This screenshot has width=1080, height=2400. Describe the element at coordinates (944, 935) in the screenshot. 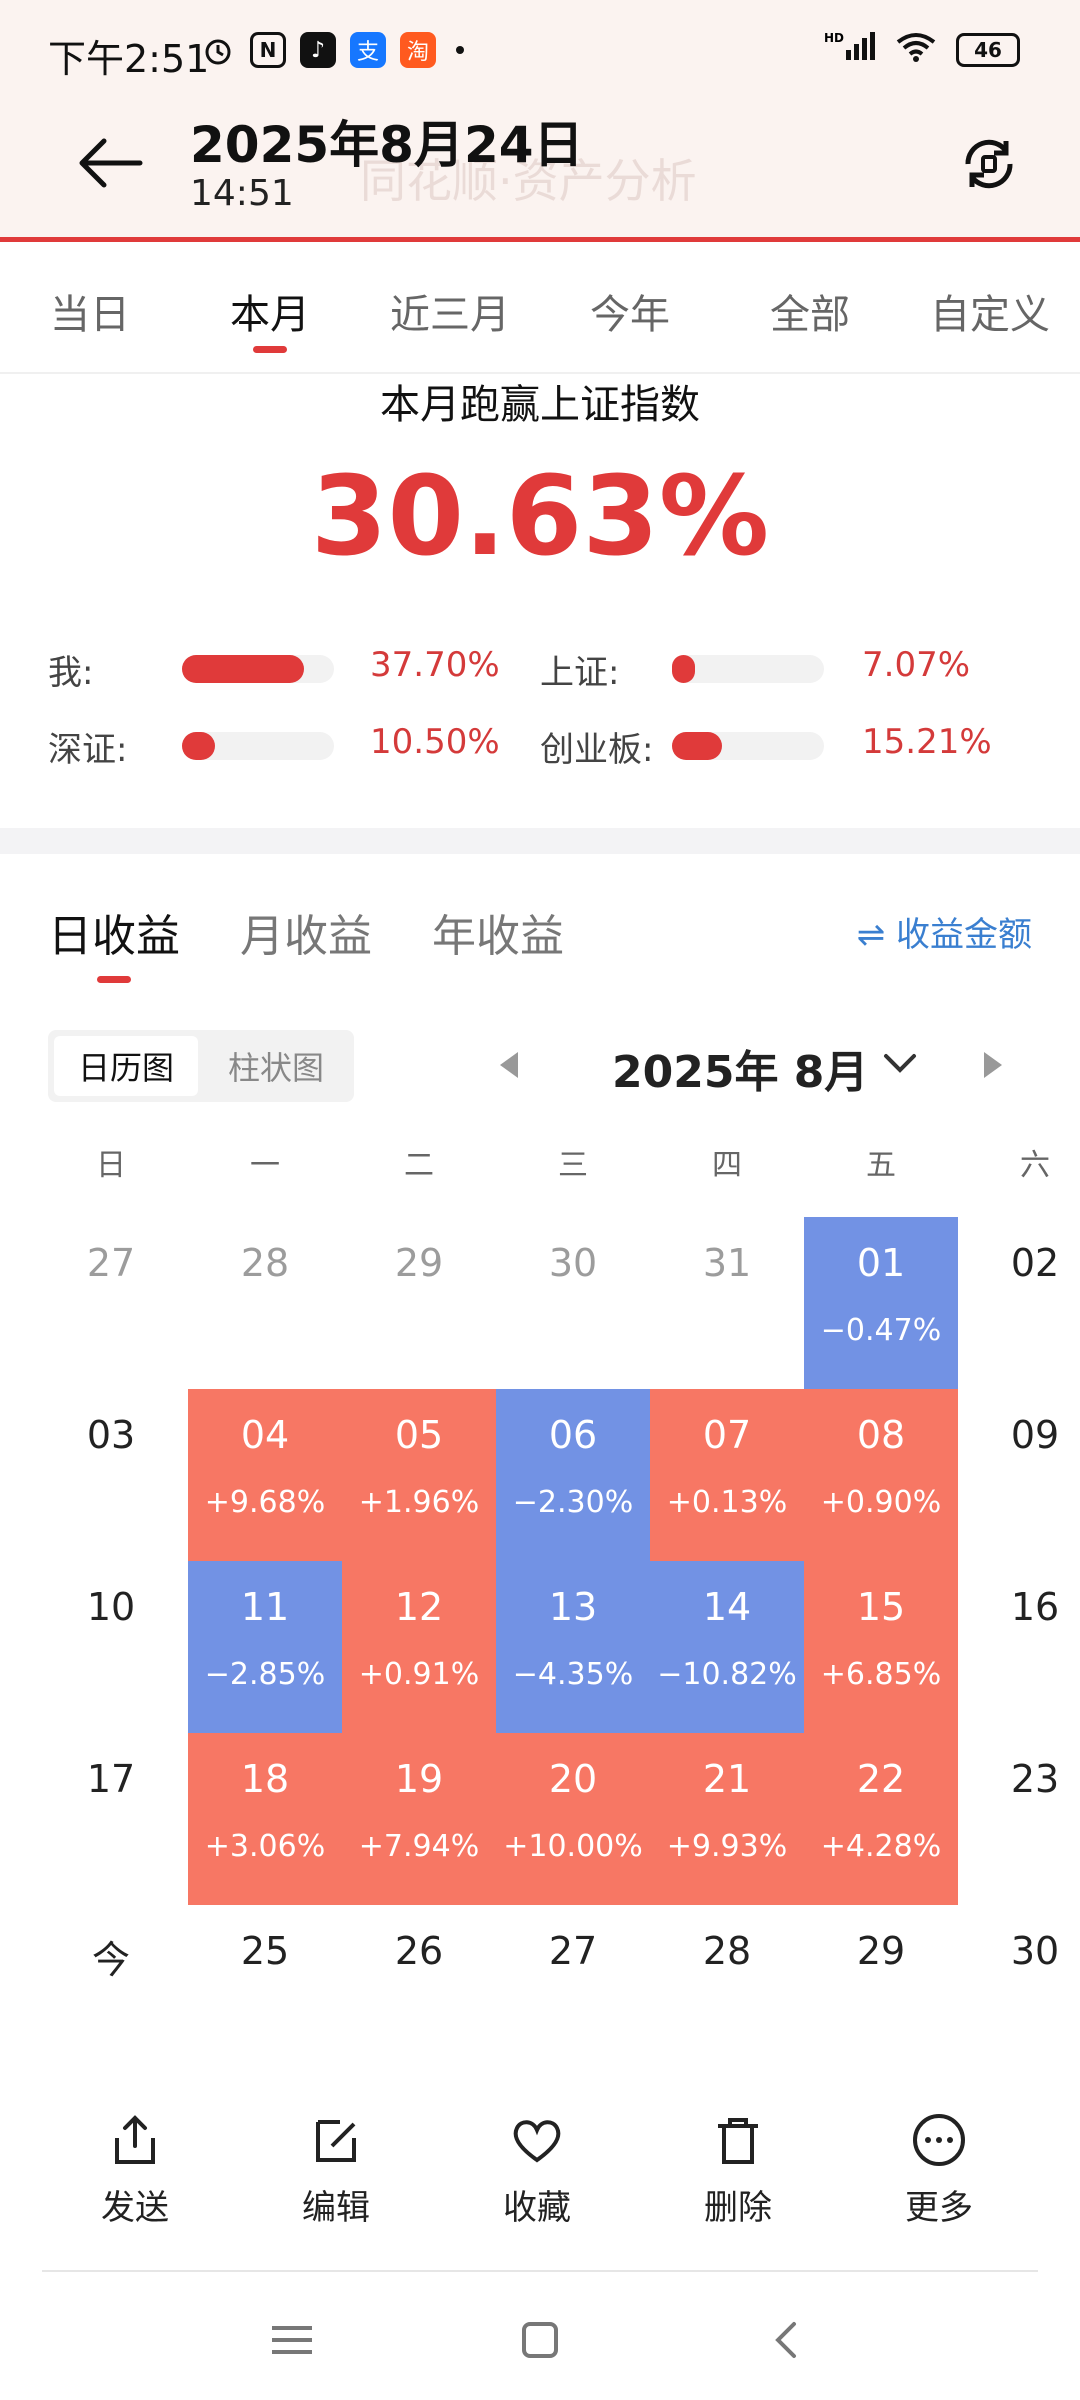

I see `earnings-amount-link: ⇌ 收益金额` at that location.